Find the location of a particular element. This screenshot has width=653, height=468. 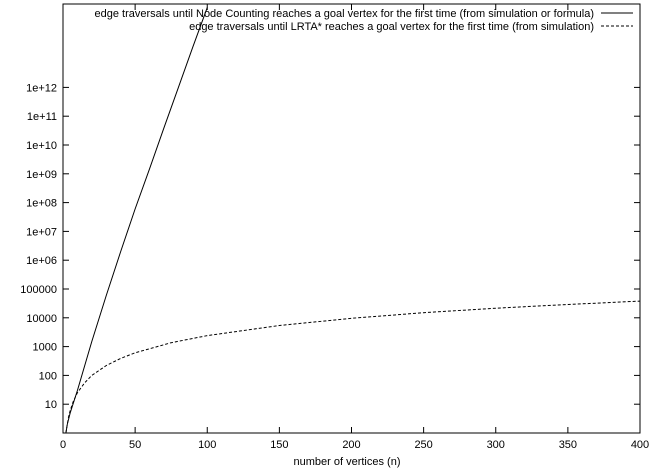

x-tick-label: 400 is located at coordinates (640, 445).